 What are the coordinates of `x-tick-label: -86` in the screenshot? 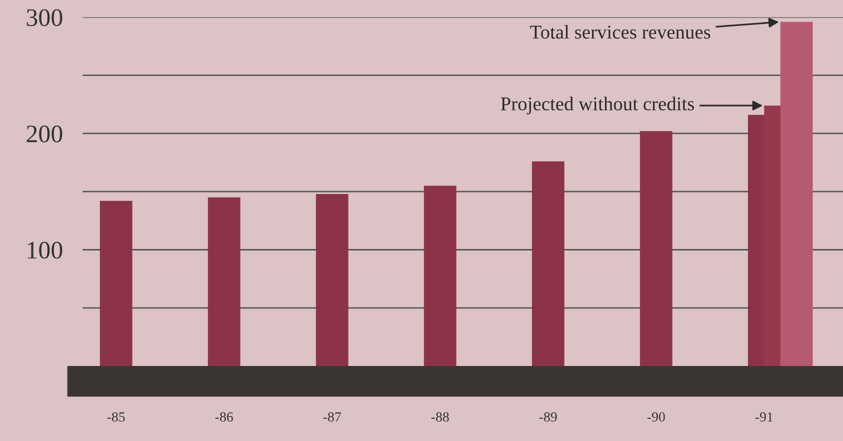 It's located at (224, 417).